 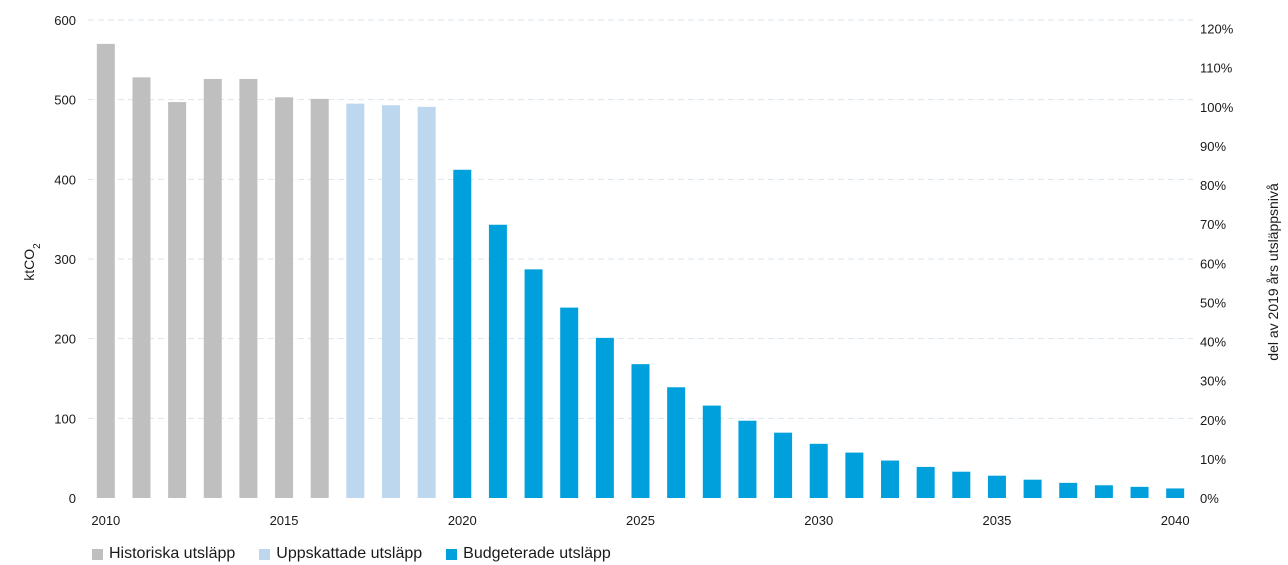 I want to click on y-tick-label: 500, so click(x=65, y=100).